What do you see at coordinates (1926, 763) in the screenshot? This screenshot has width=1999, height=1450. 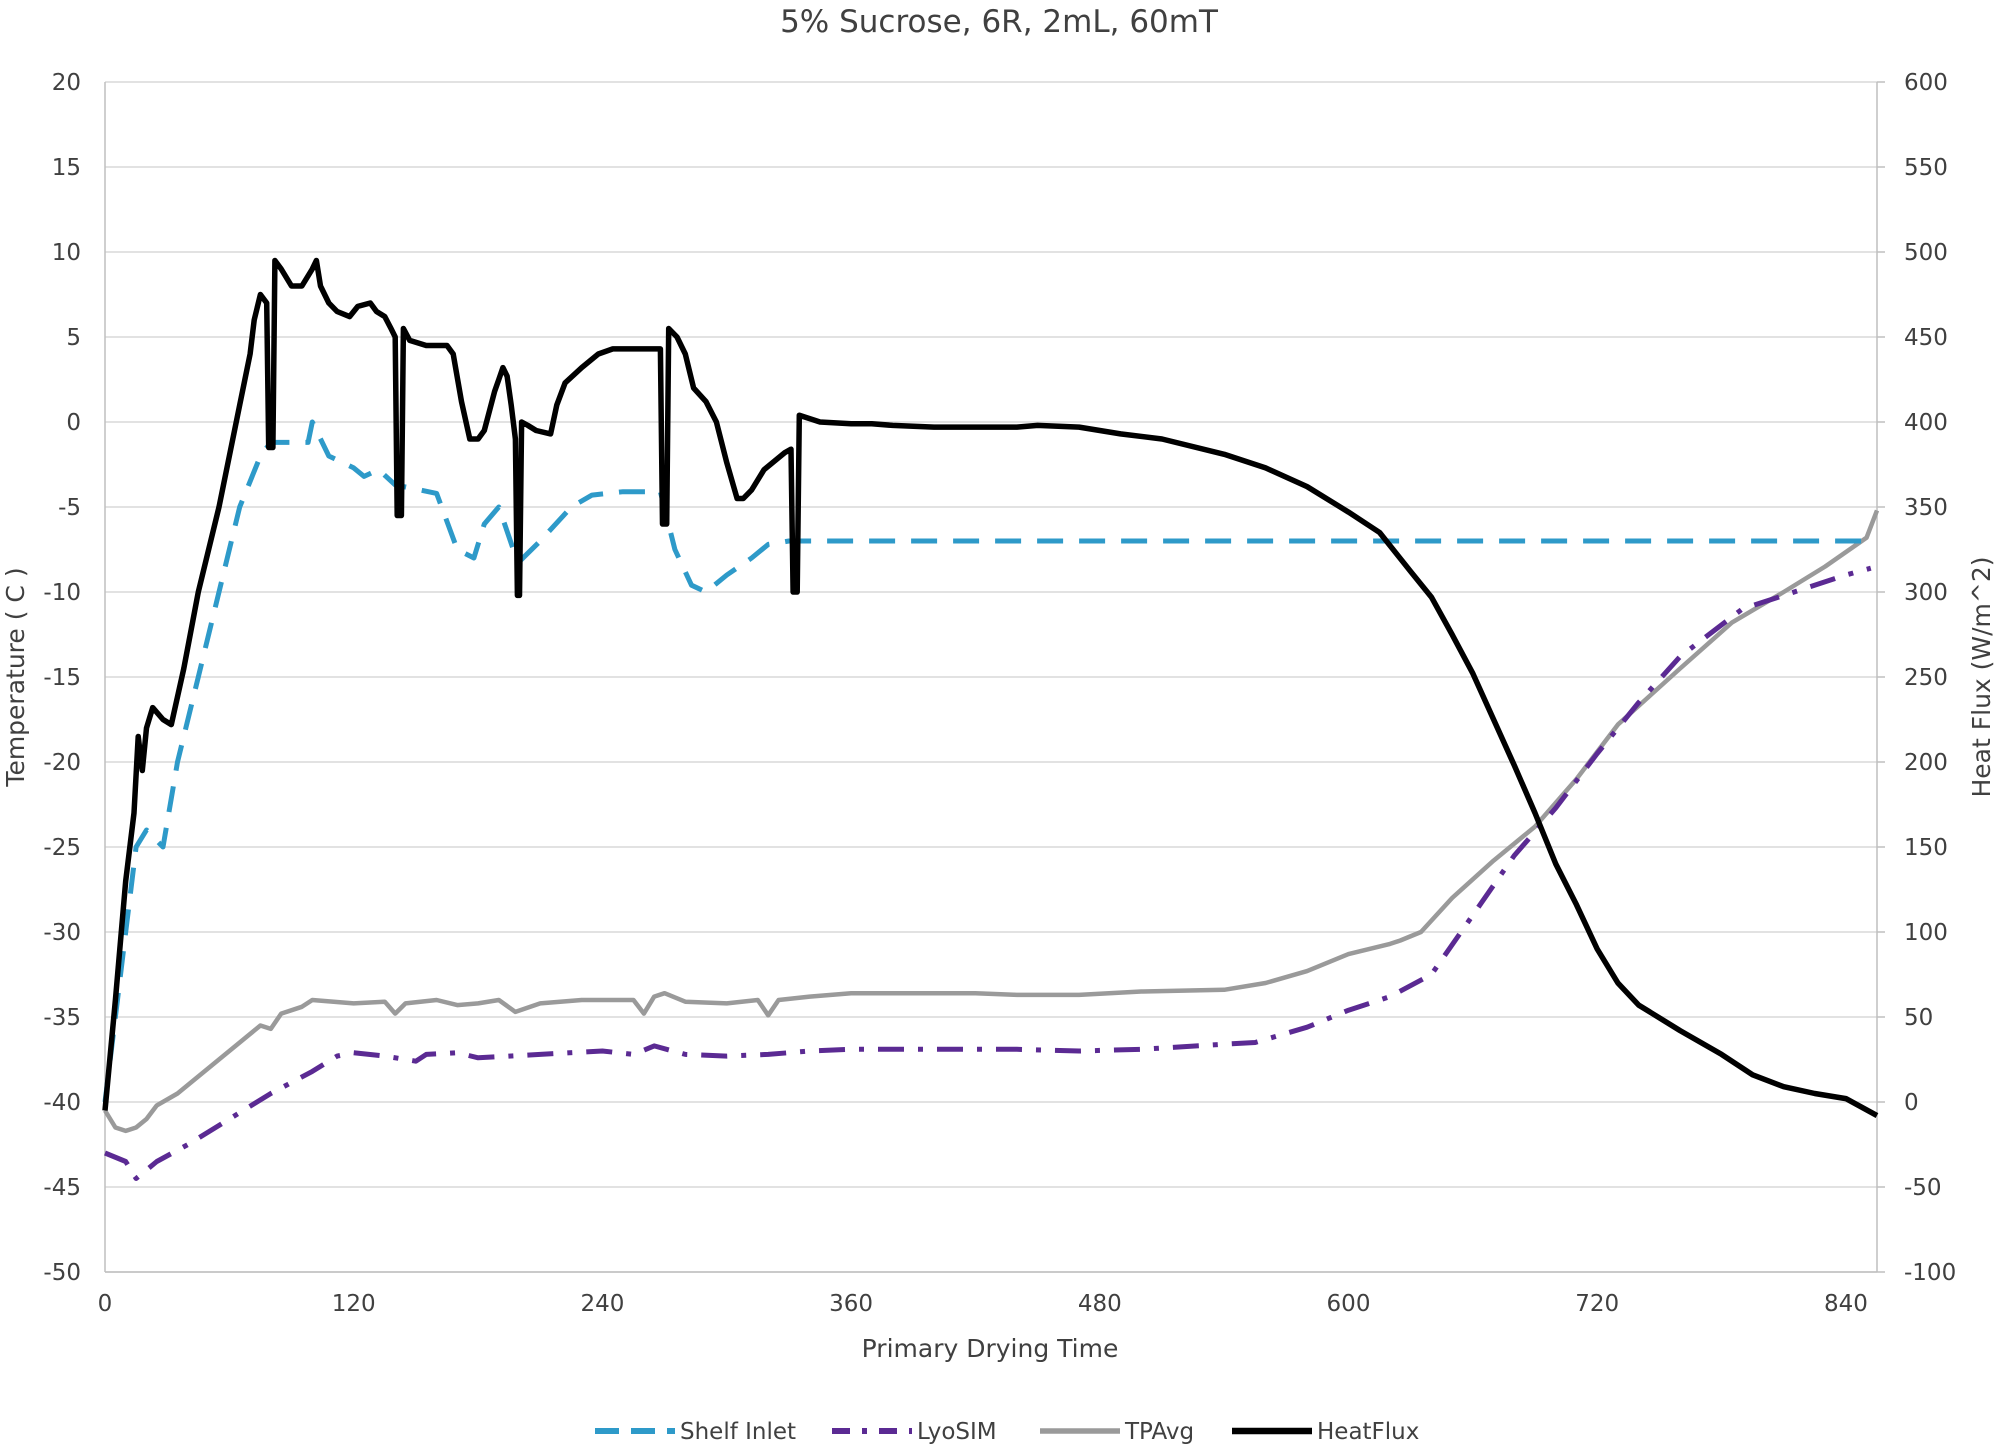 I see `y2-tick-label: 200` at bounding box center [1926, 763].